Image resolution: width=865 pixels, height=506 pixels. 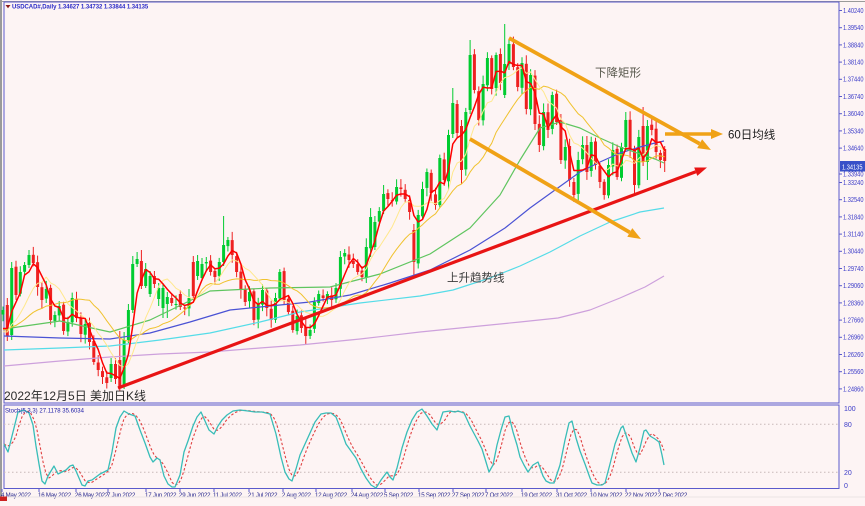 What do you see at coordinates (846, 486) in the screenshot?
I see `svg-text: 0` at bounding box center [846, 486].